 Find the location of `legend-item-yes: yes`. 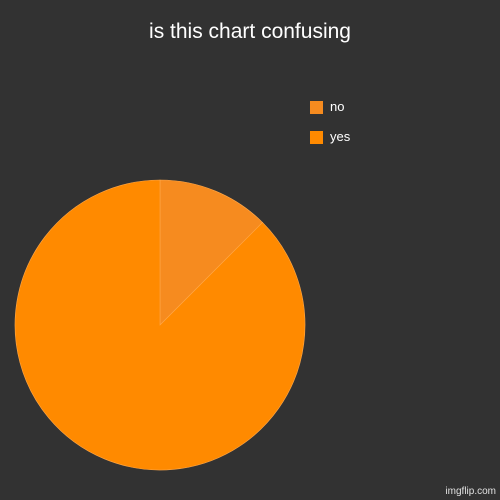

legend-item-yes: yes is located at coordinates (330, 137).